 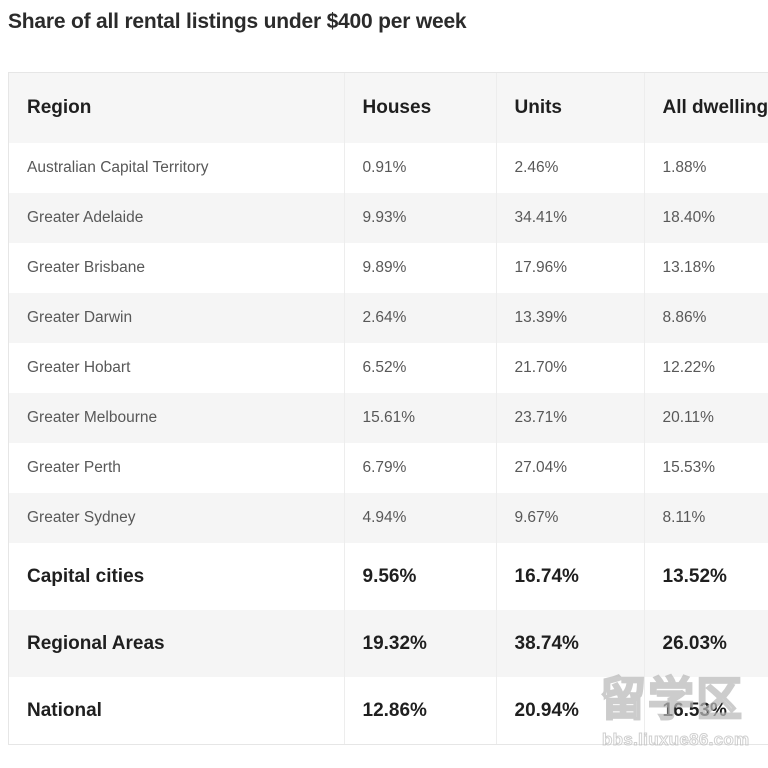 What do you see at coordinates (706, 468) in the screenshot?
I see `cell-all_dwellings: 15.53%` at bounding box center [706, 468].